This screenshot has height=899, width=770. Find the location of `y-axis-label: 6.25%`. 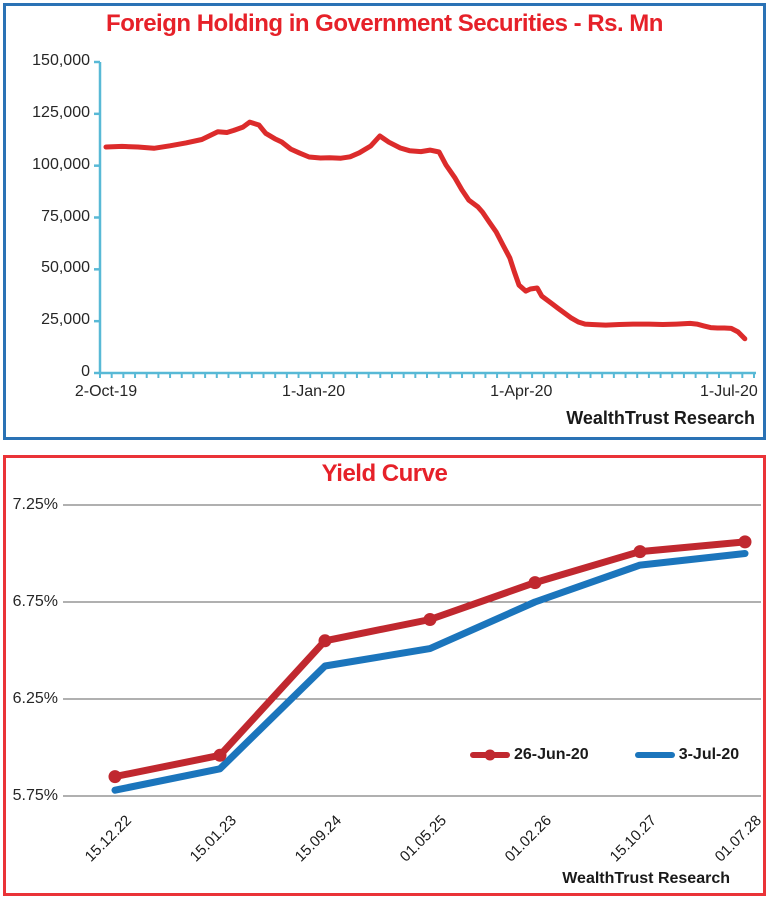

y-axis-label: 6.25% is located at coordinates (35, 698).